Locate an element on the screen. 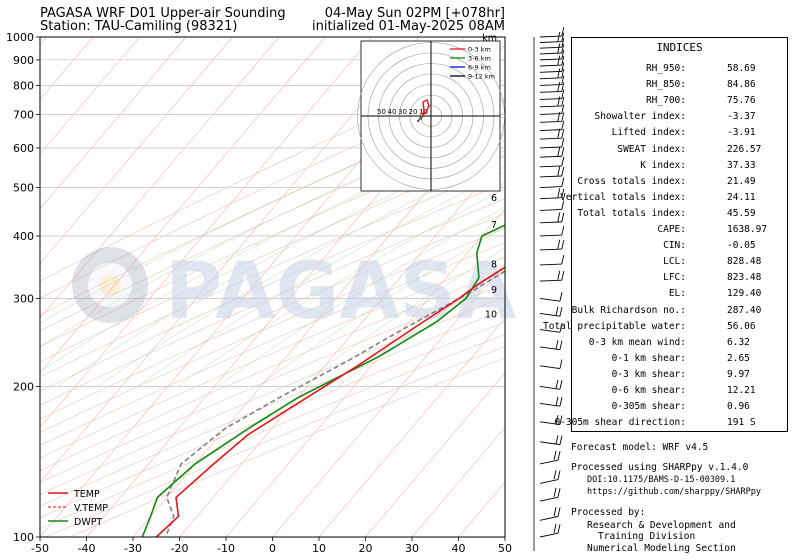  height-label: 6 is located at coordinates (494, 198).